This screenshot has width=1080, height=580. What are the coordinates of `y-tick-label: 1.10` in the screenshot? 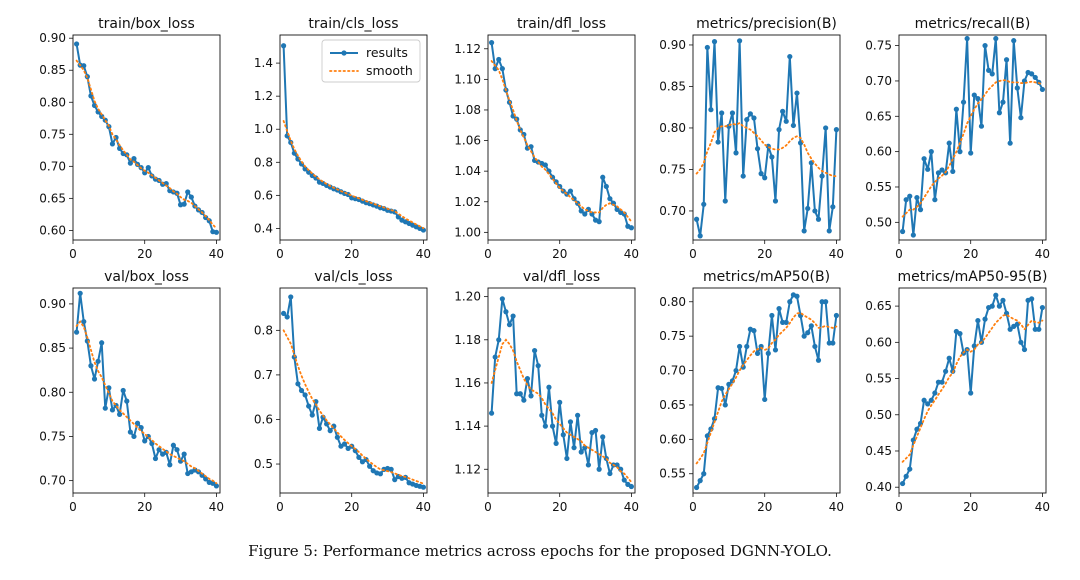 It's located at (467, 79).